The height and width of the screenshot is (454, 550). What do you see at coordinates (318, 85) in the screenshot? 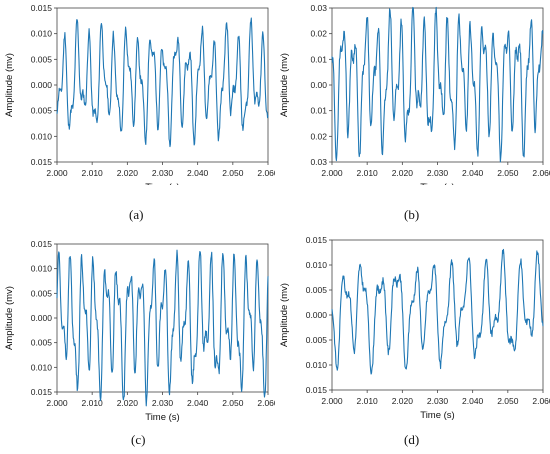
I see `y-tick-label: 0.00` at bounding box center [318, 85].